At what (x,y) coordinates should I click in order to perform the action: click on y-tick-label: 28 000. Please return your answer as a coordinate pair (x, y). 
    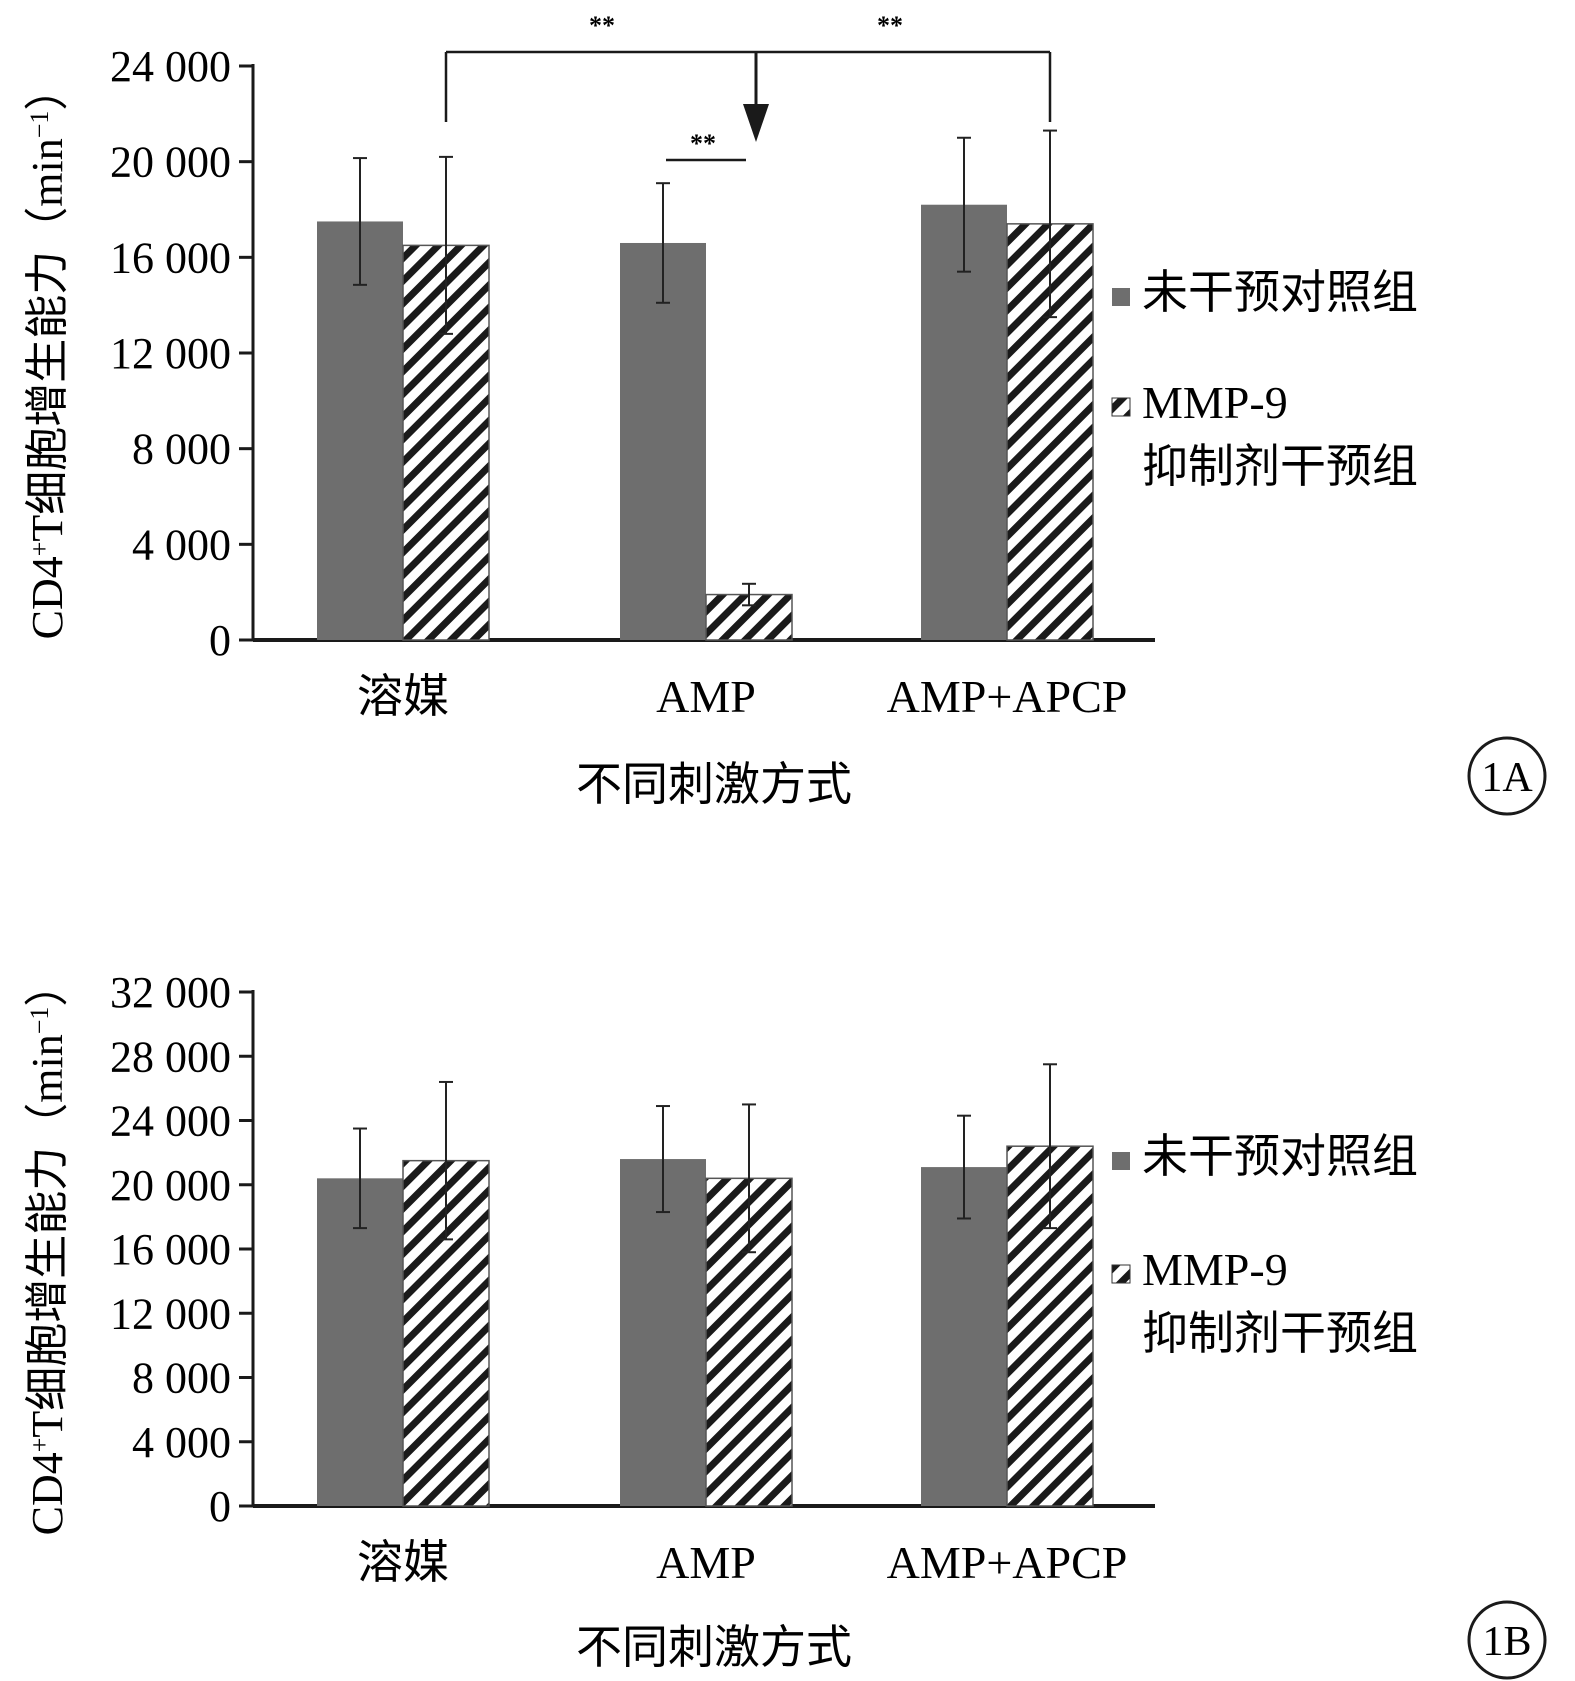
    Looking at the image, I should click on (170, 1056).